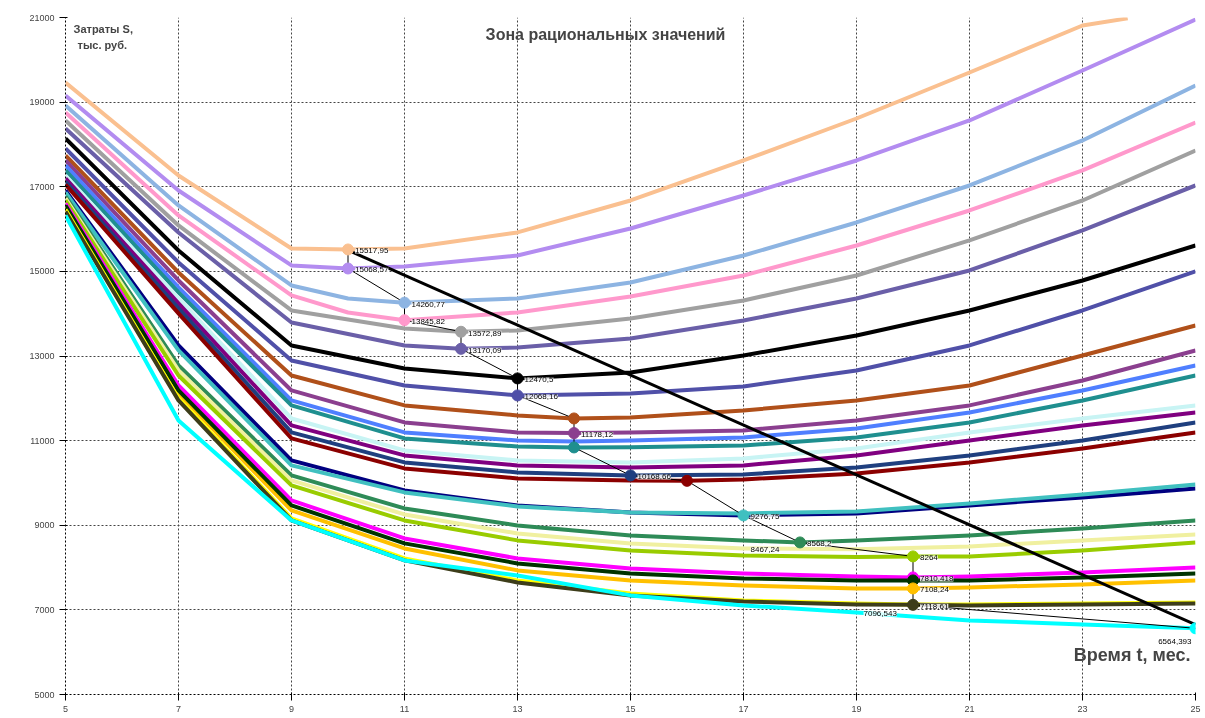  I want to click on y-tick-label: 13000, so click(42, 356).